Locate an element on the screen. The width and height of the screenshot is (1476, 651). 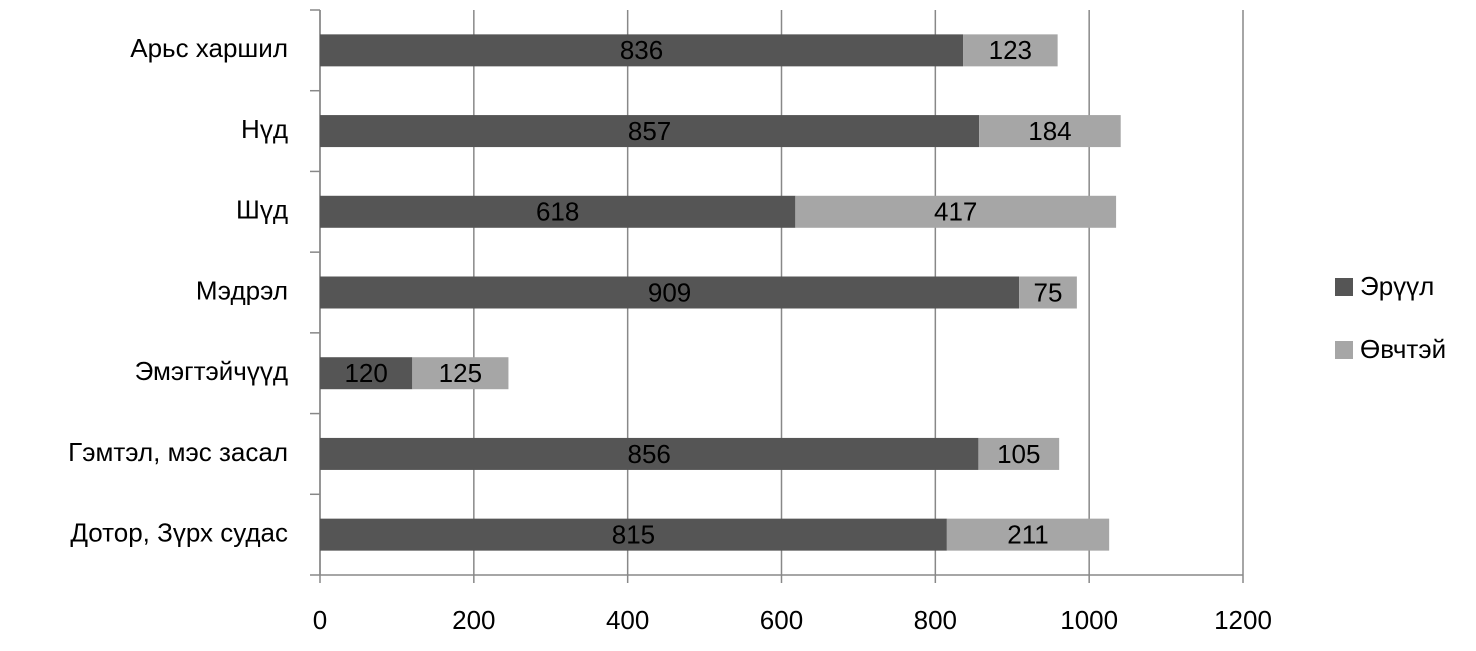
data-label: 618 is located at coordinates (557, 212).